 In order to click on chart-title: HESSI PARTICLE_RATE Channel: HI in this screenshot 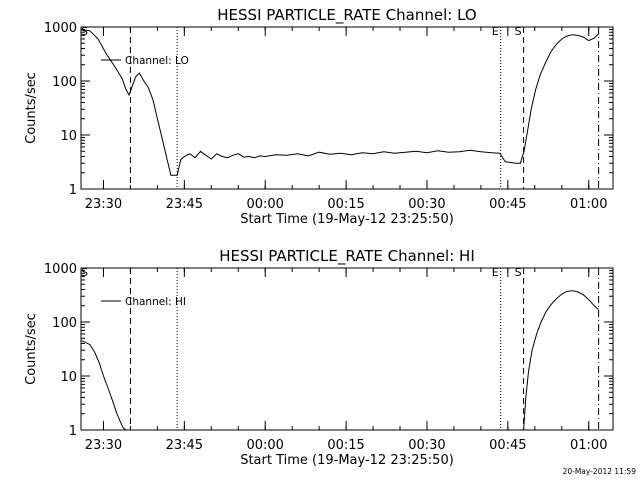, I will do `click(347, 256)`.